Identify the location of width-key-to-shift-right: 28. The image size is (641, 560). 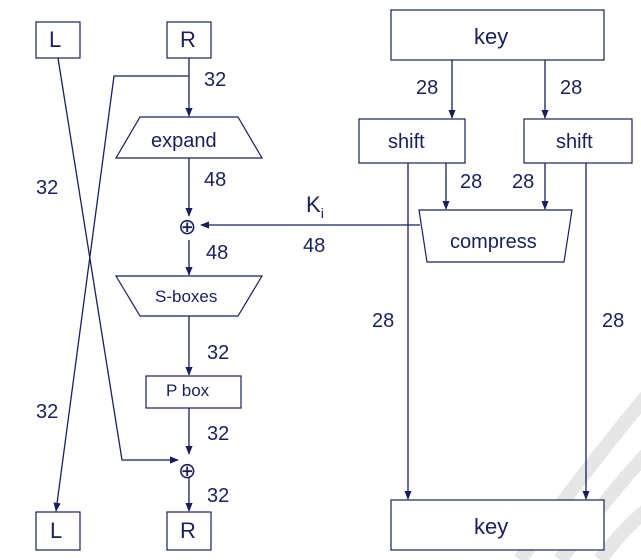
(571, 88).